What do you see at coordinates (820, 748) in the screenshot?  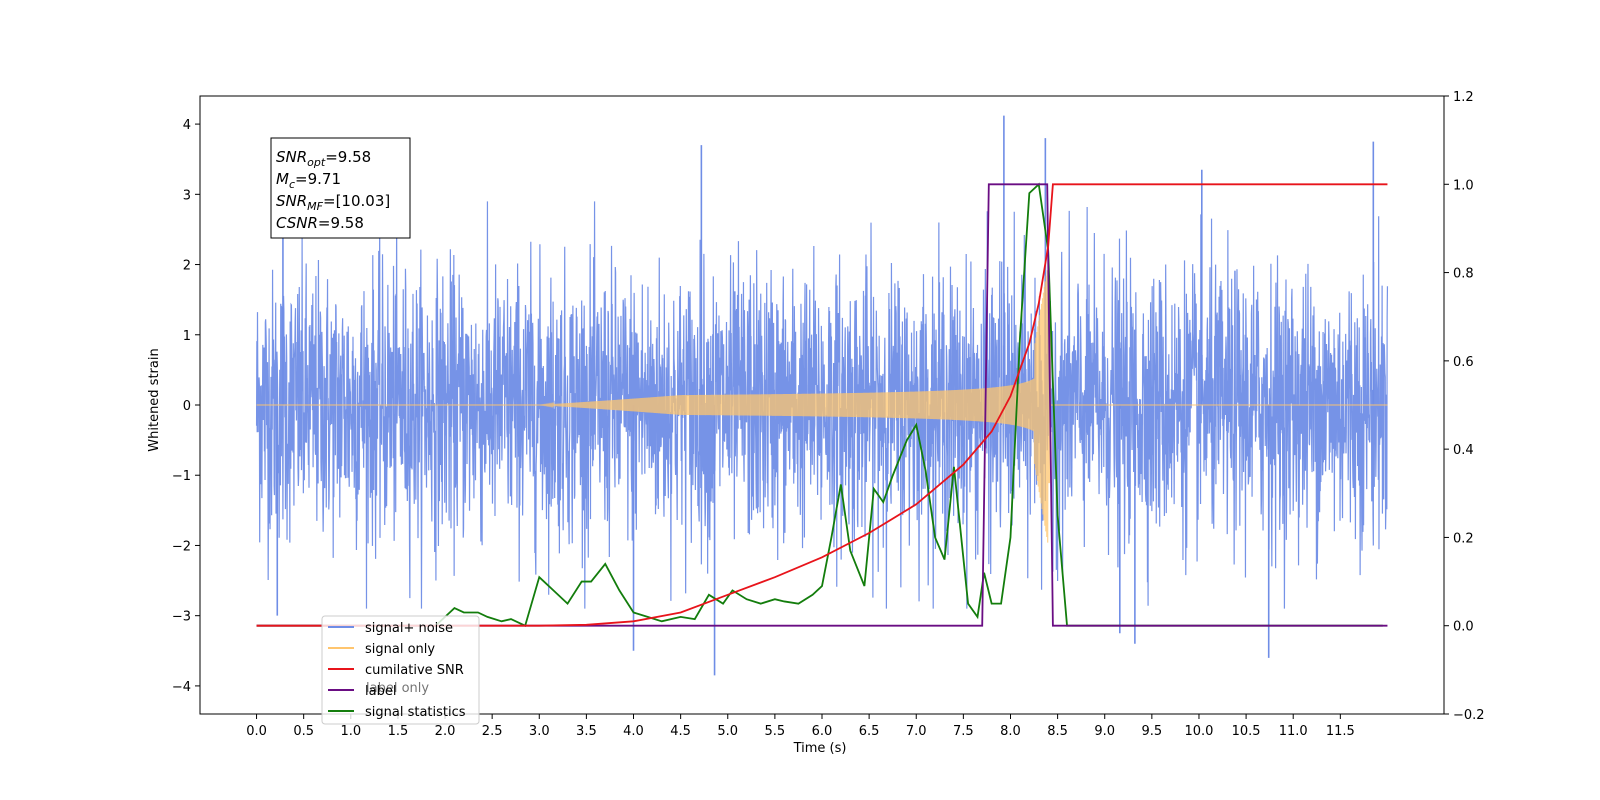 I see `x-axis-label: Time (s)` at bounding box center [820, 748].